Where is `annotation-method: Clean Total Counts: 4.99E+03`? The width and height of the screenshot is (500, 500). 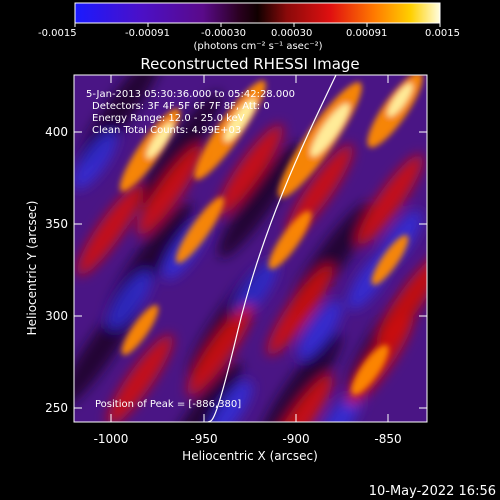
annotation-method: Clean Total Counts: 4.99E+03 is located at coordinates (166, 130).